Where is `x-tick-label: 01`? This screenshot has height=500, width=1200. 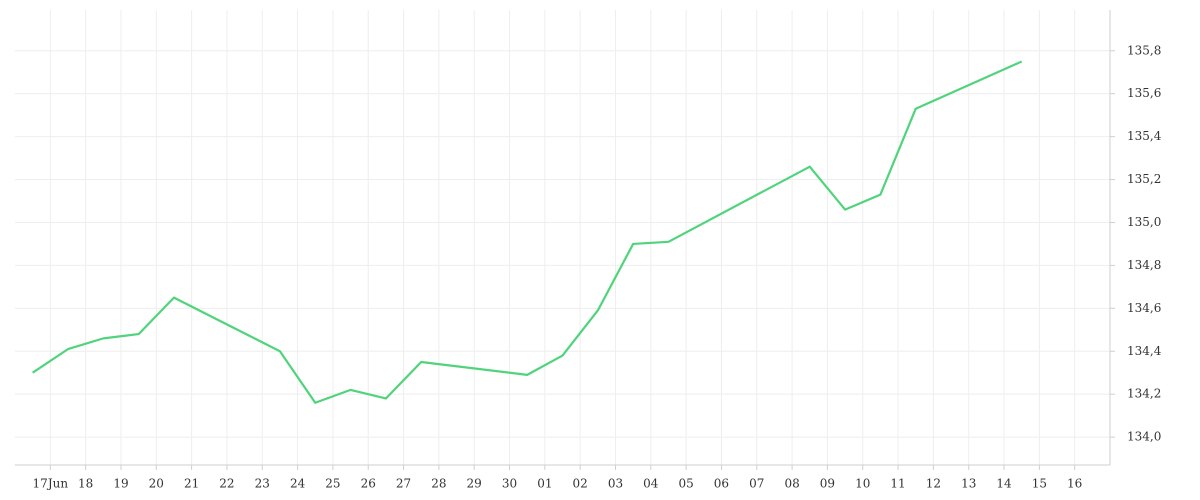
x-tick-label: 01 is located at coordinates (544, 484).